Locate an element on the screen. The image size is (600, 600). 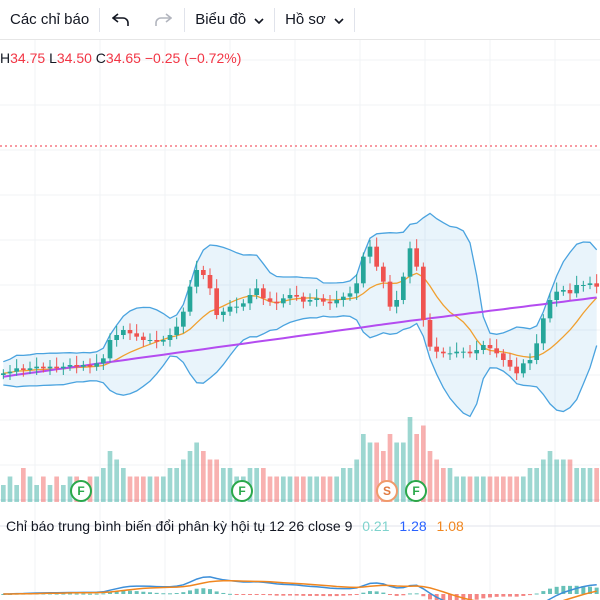
high-label: H is located at coordinates (5, 58).